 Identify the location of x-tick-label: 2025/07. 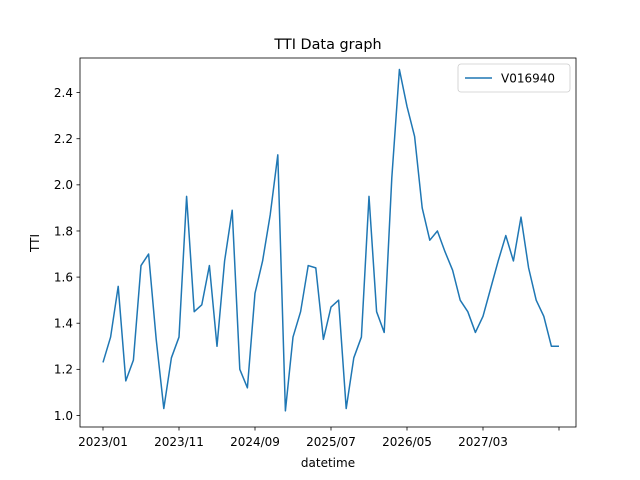
(331, 442).